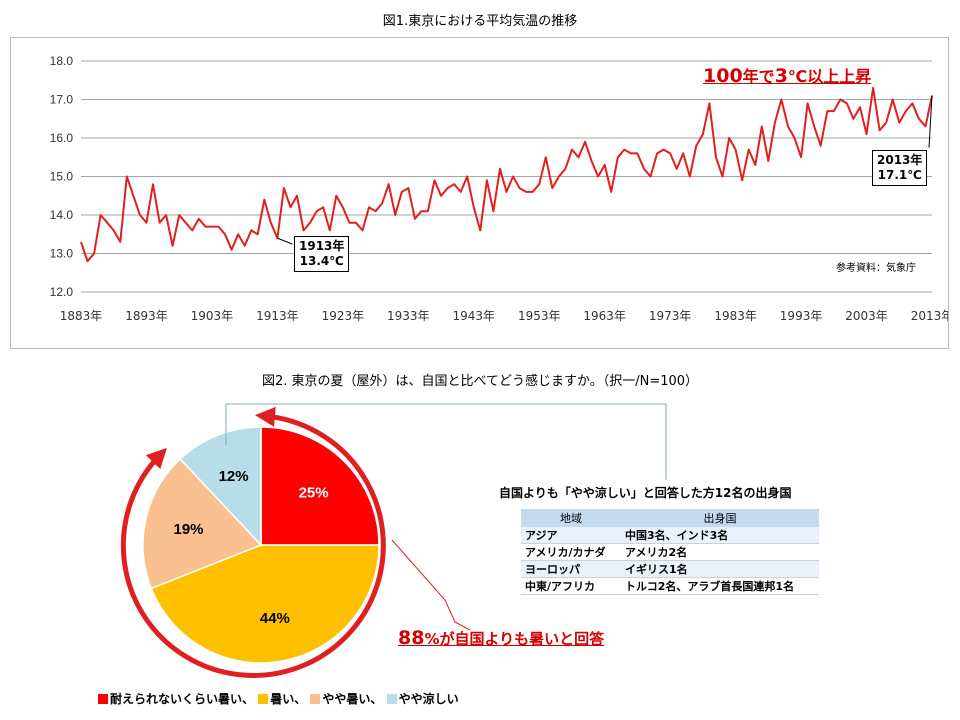  Describe the element at coordinates (735, 316) in the screenshot. I see `x-tick-label: 1983年` at that location.